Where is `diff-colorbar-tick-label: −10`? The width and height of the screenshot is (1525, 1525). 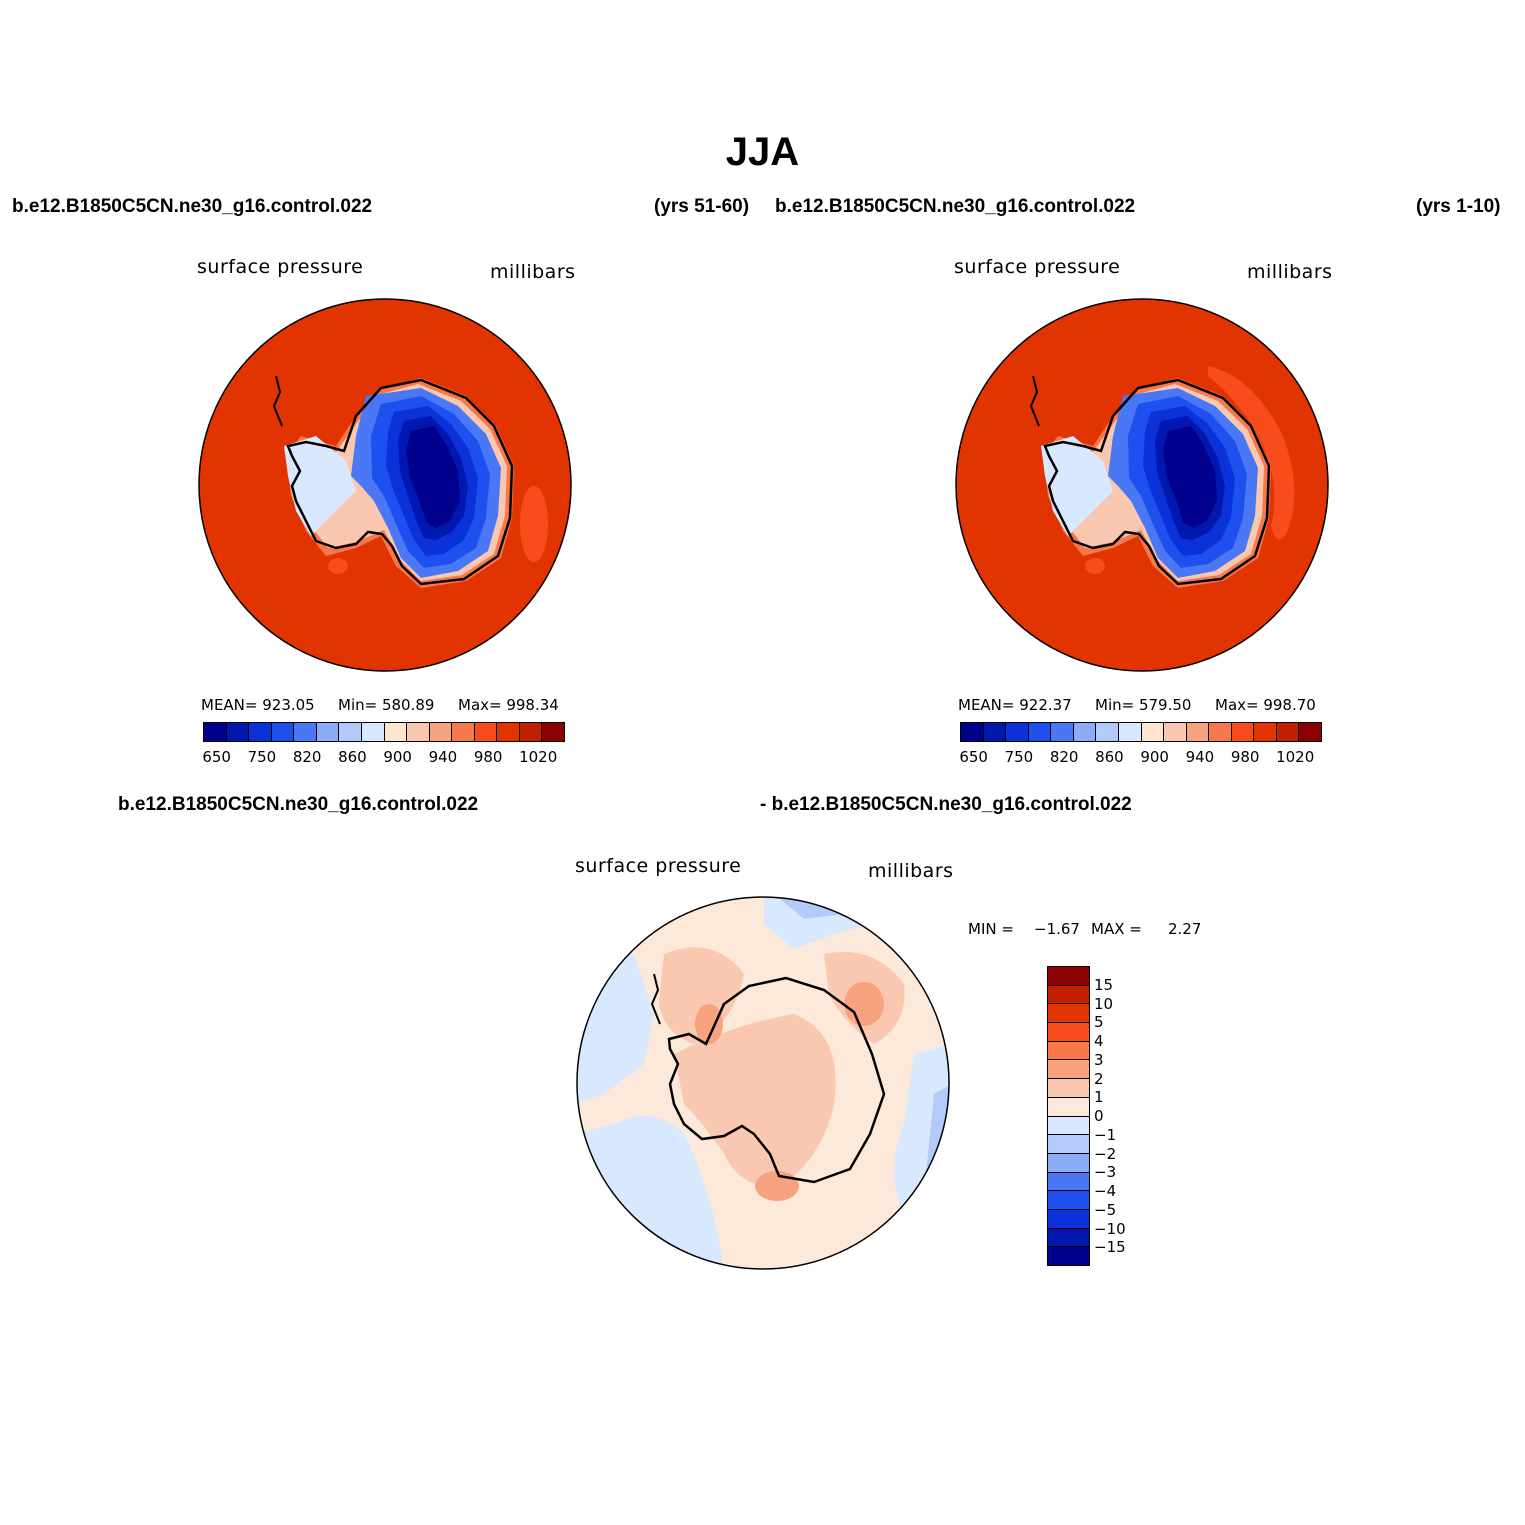 diff-colorbar-tick-label: −10 is located at coordinates (1110, 1228).